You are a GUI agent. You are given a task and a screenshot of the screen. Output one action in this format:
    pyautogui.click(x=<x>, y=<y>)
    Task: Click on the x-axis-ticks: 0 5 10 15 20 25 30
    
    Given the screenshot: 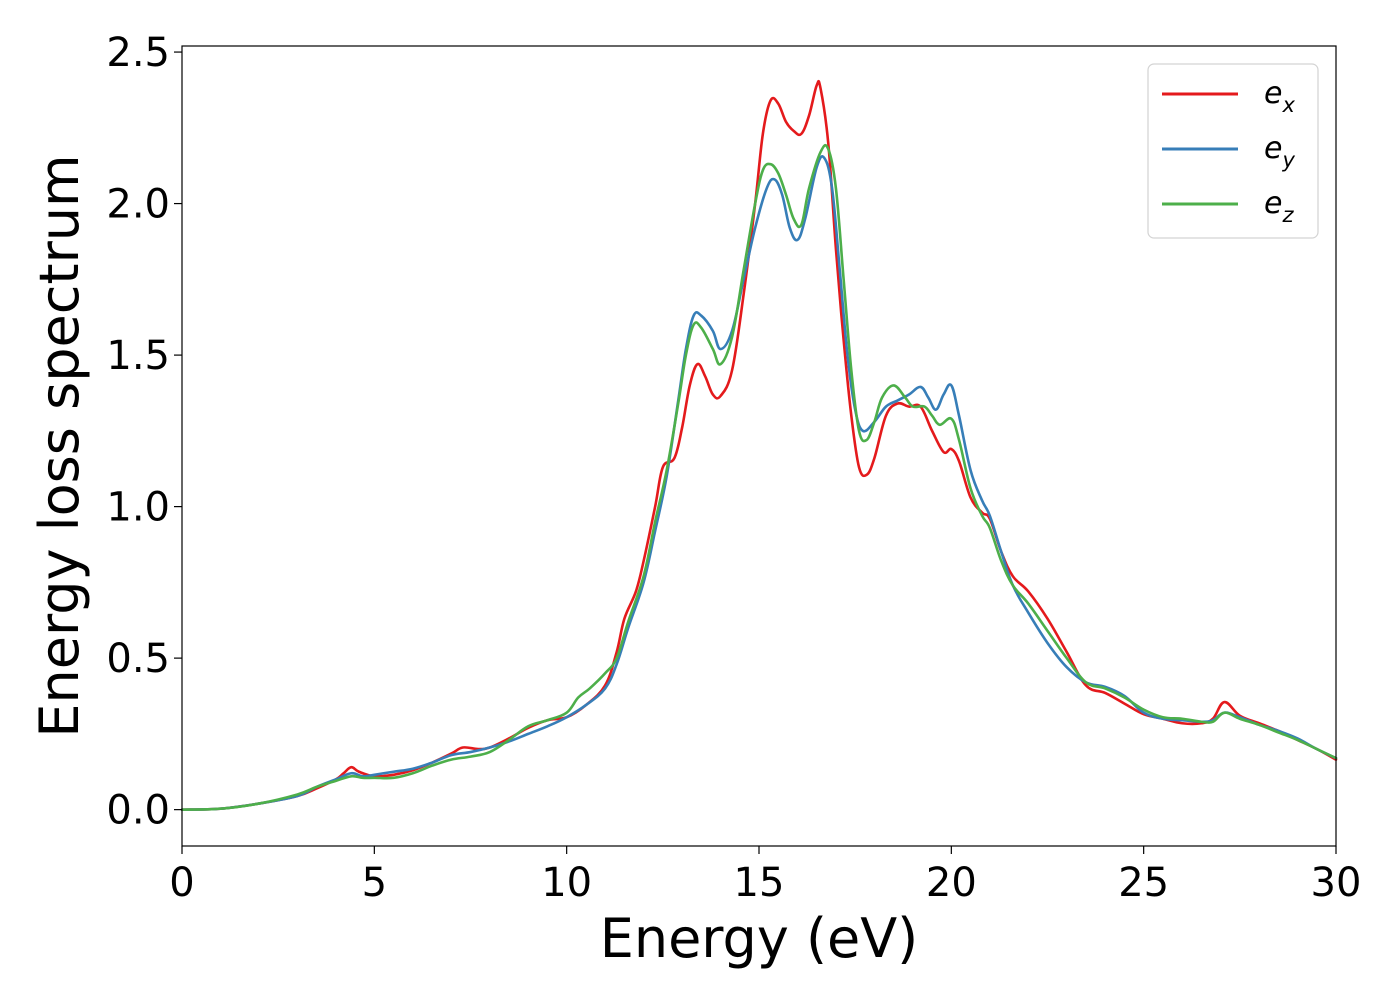 What is the action you would take?
    pyautogui.click(x=765, y=876)
    